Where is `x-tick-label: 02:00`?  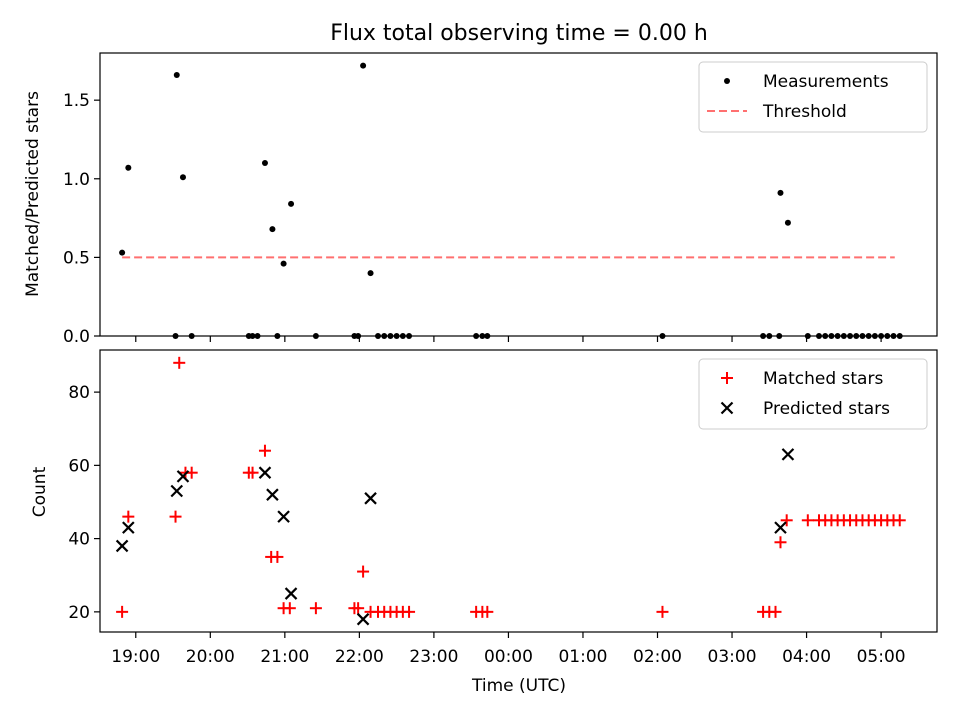 x-tick-label: 02:00 is located at coordinates (657, 657).